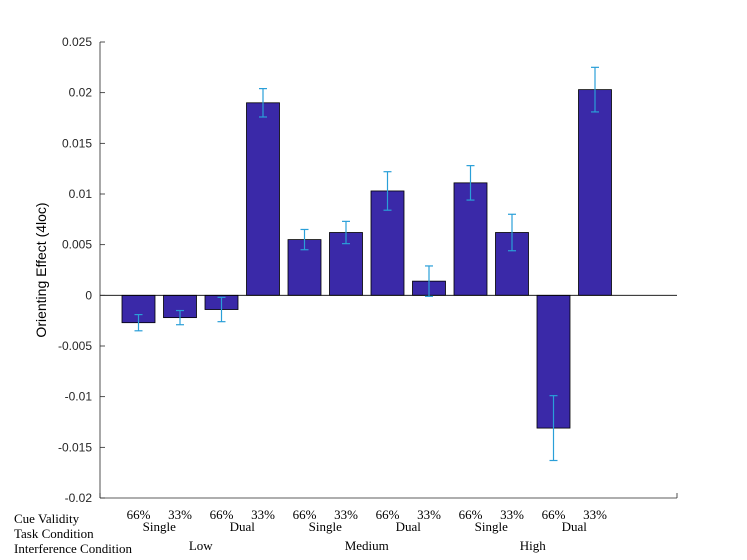 This screenshot has width=747, height=560. What do you see at coordinates (73, 548) in the screenshot?
I see `row-label: Interference Condition` at bounding box center [73, 548].